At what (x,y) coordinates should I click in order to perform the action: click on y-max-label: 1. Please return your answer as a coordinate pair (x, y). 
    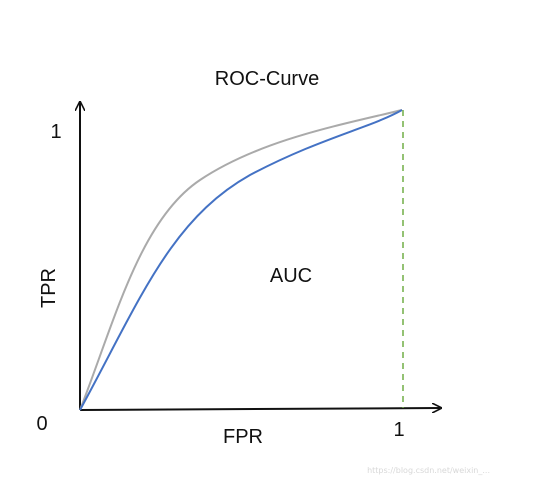
    Looking at the image, I should click on (55, 132).